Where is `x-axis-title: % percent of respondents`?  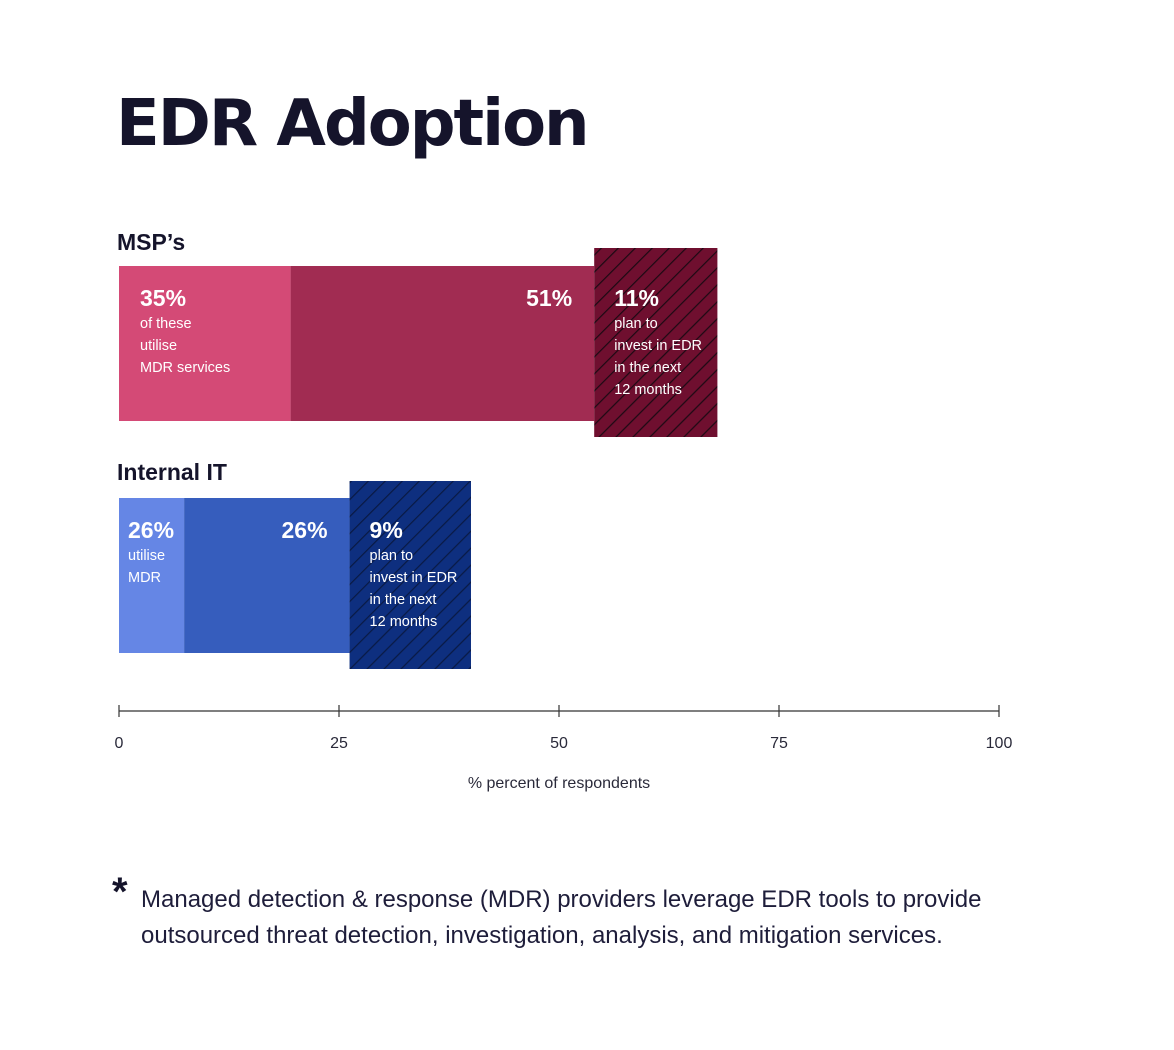 x-axis-title: % percent of respondents is located at coordinates (559, 783).